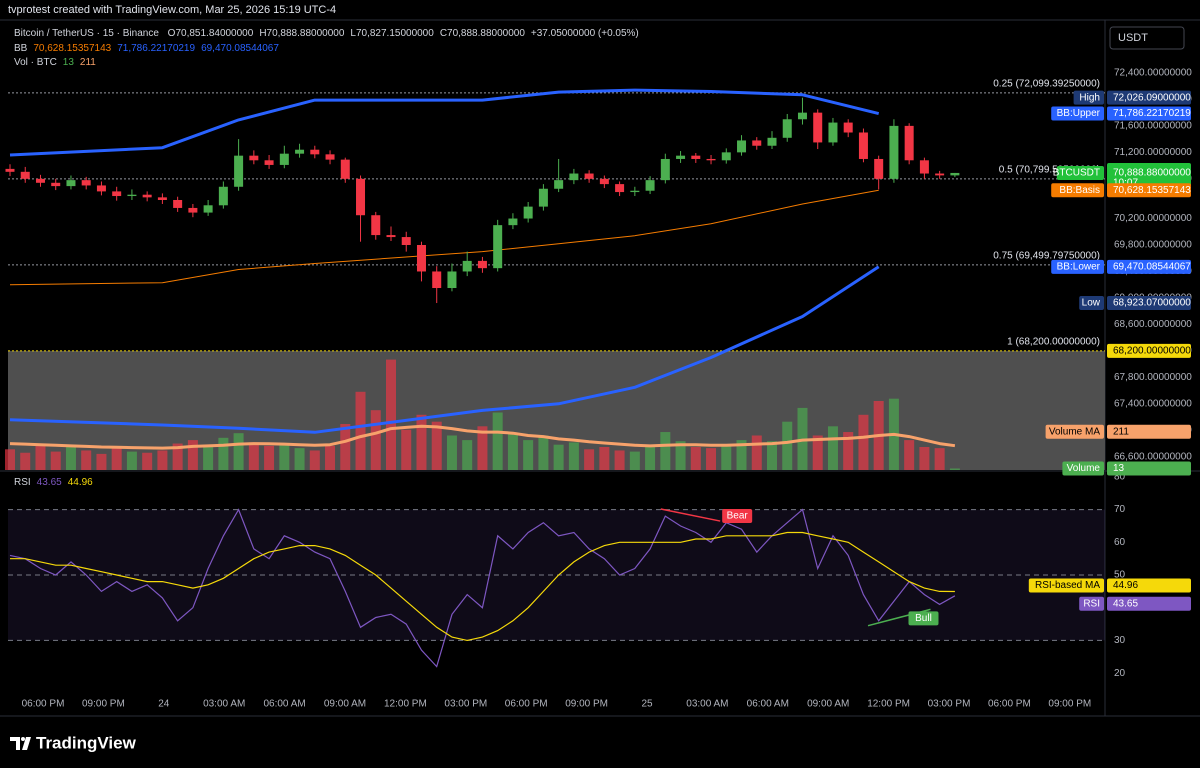  What do you see at coordinates (1125, 603) in the screenshot?
I see `tag-value: 43.65` at bounding box center [1125, 603].